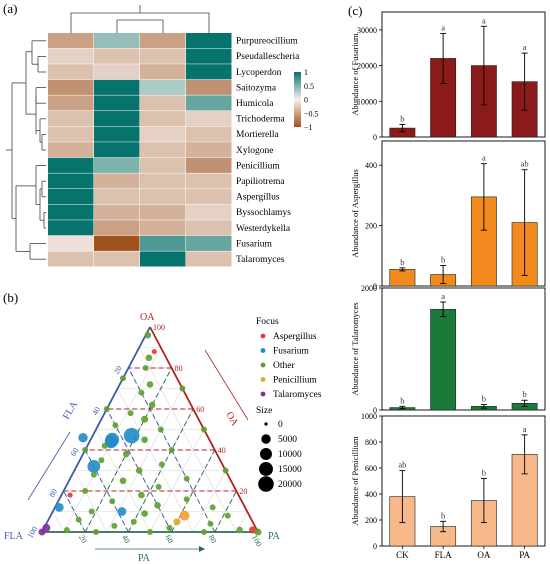  Describe the element at coordinates (287, 440) in the screenshot. I see `size-legend-label: 5000` at that location.